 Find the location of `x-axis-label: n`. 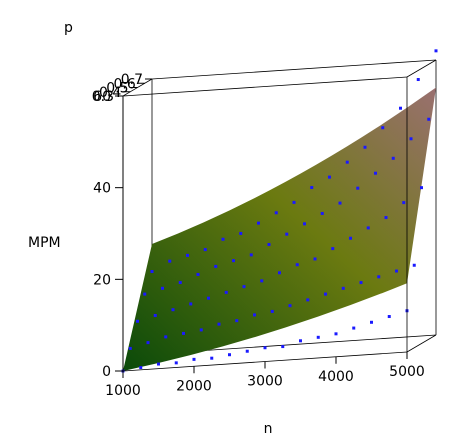

x-axis-label: n is located at coordinates (268, 429).